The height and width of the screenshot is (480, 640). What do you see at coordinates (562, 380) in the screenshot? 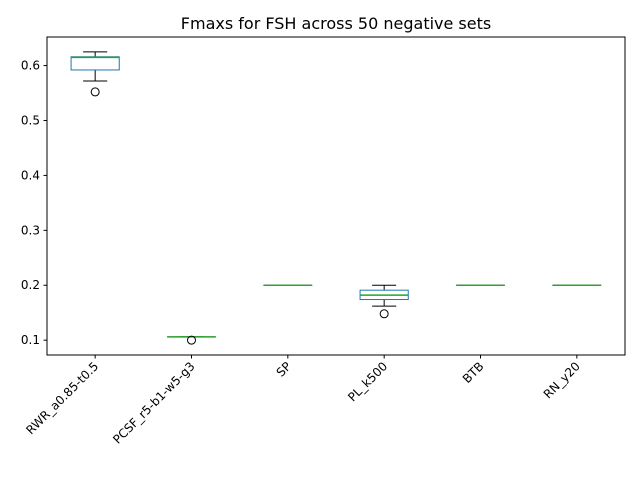
I see `x-tick-label: RN_y20` at bounding box center [562, 380].